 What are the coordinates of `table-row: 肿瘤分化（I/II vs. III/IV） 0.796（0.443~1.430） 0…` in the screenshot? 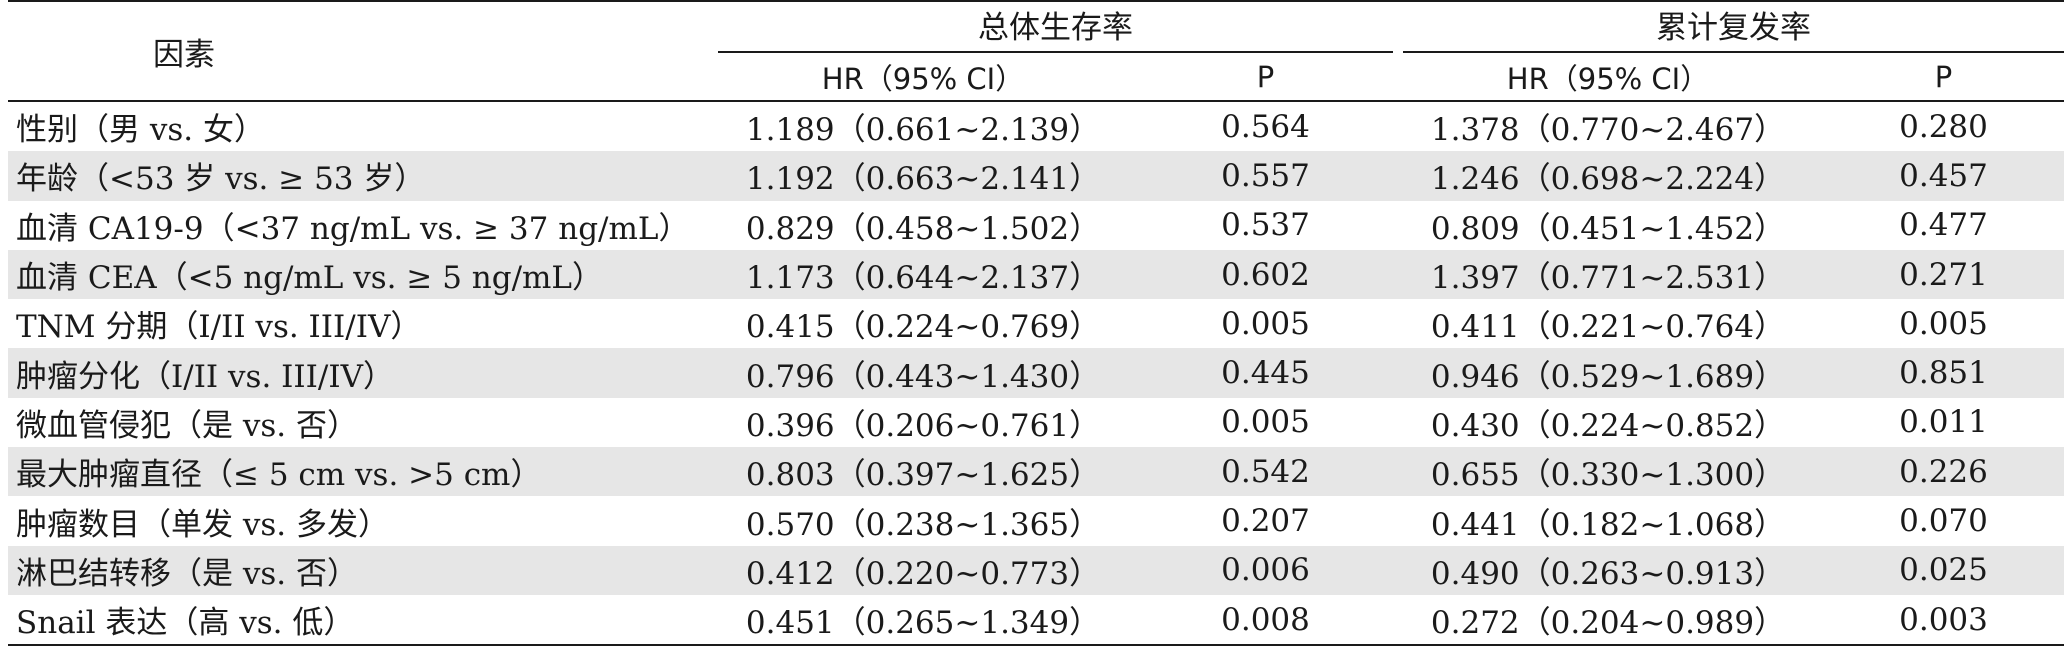 It's located at (1036, 373).